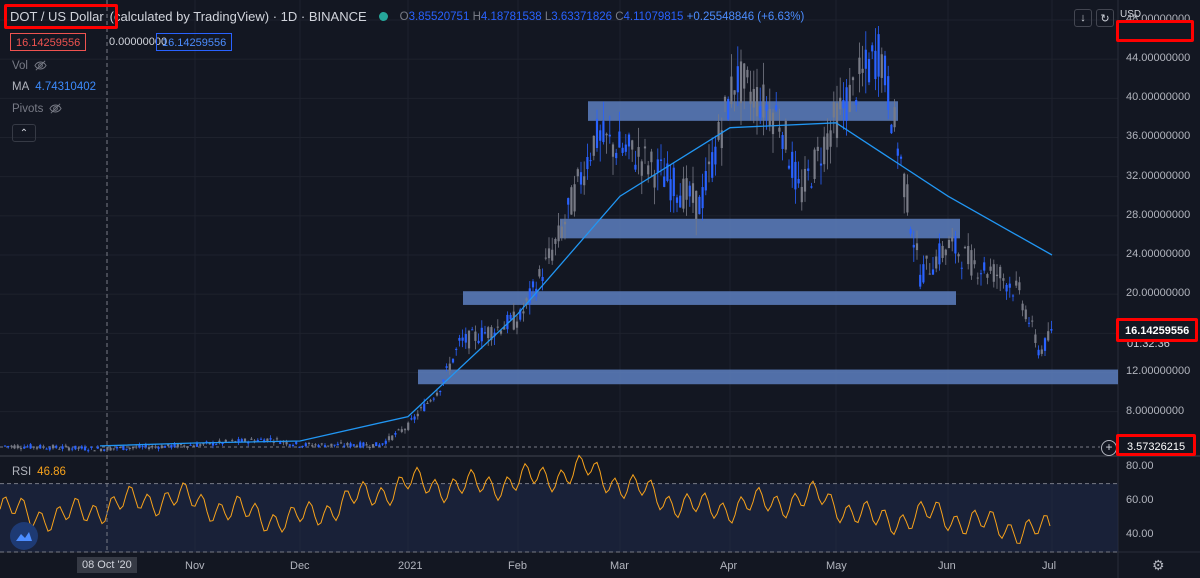  What do you see at coordinates (1158, 565) in the screenshot?
I see `settings-gear-icon: ⚙` at bounding box center [1158, 565].